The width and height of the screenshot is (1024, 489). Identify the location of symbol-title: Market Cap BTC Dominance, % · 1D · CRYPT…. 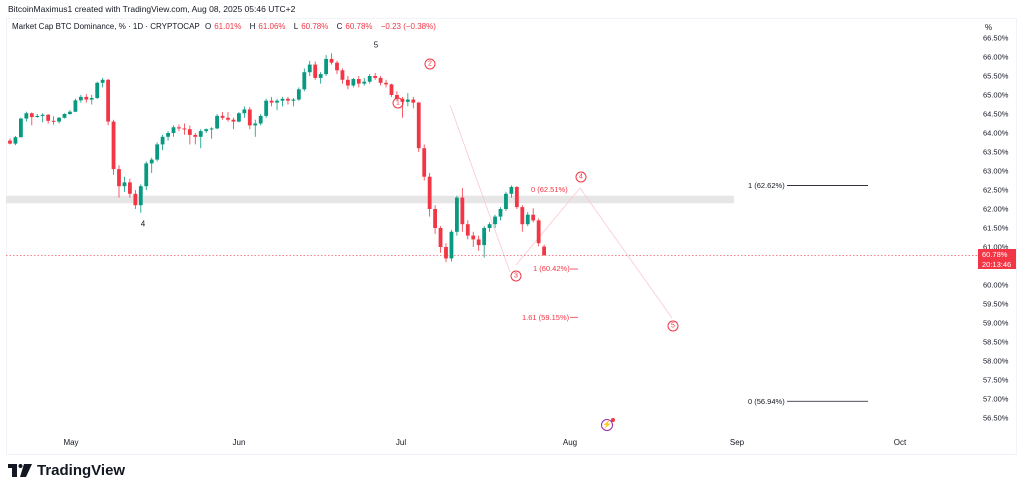
(106, 26).